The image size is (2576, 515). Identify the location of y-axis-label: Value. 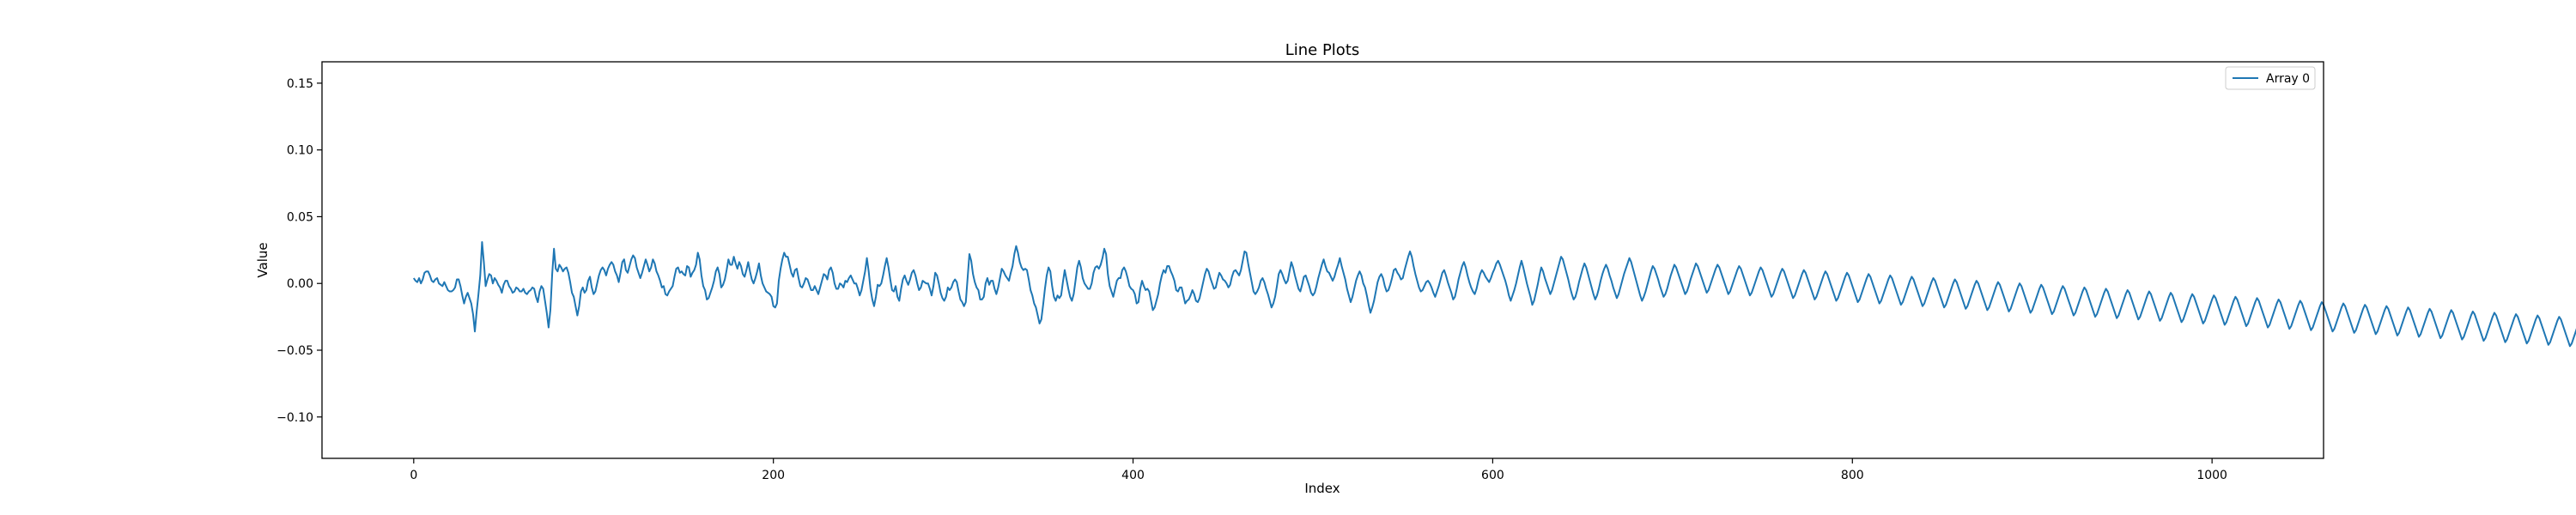
(262, 259).